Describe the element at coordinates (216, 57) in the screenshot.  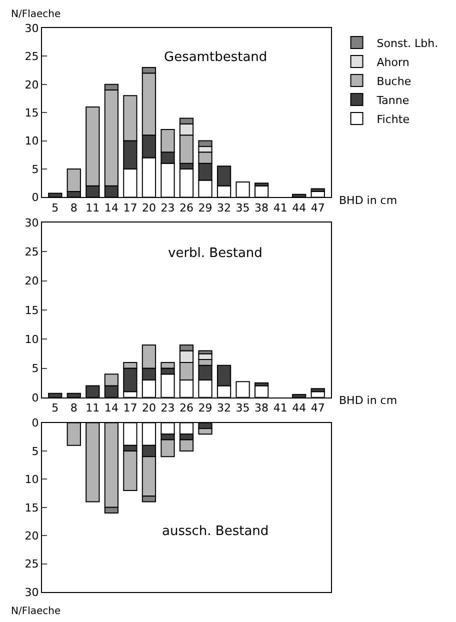
I see `text: Gesamtbestand` at that location.